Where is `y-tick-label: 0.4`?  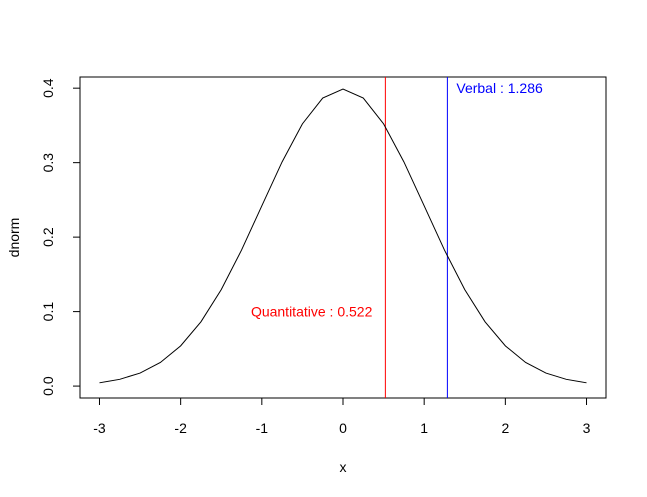
y-tick-label: 0.4 is located at coordinates (48, 88).